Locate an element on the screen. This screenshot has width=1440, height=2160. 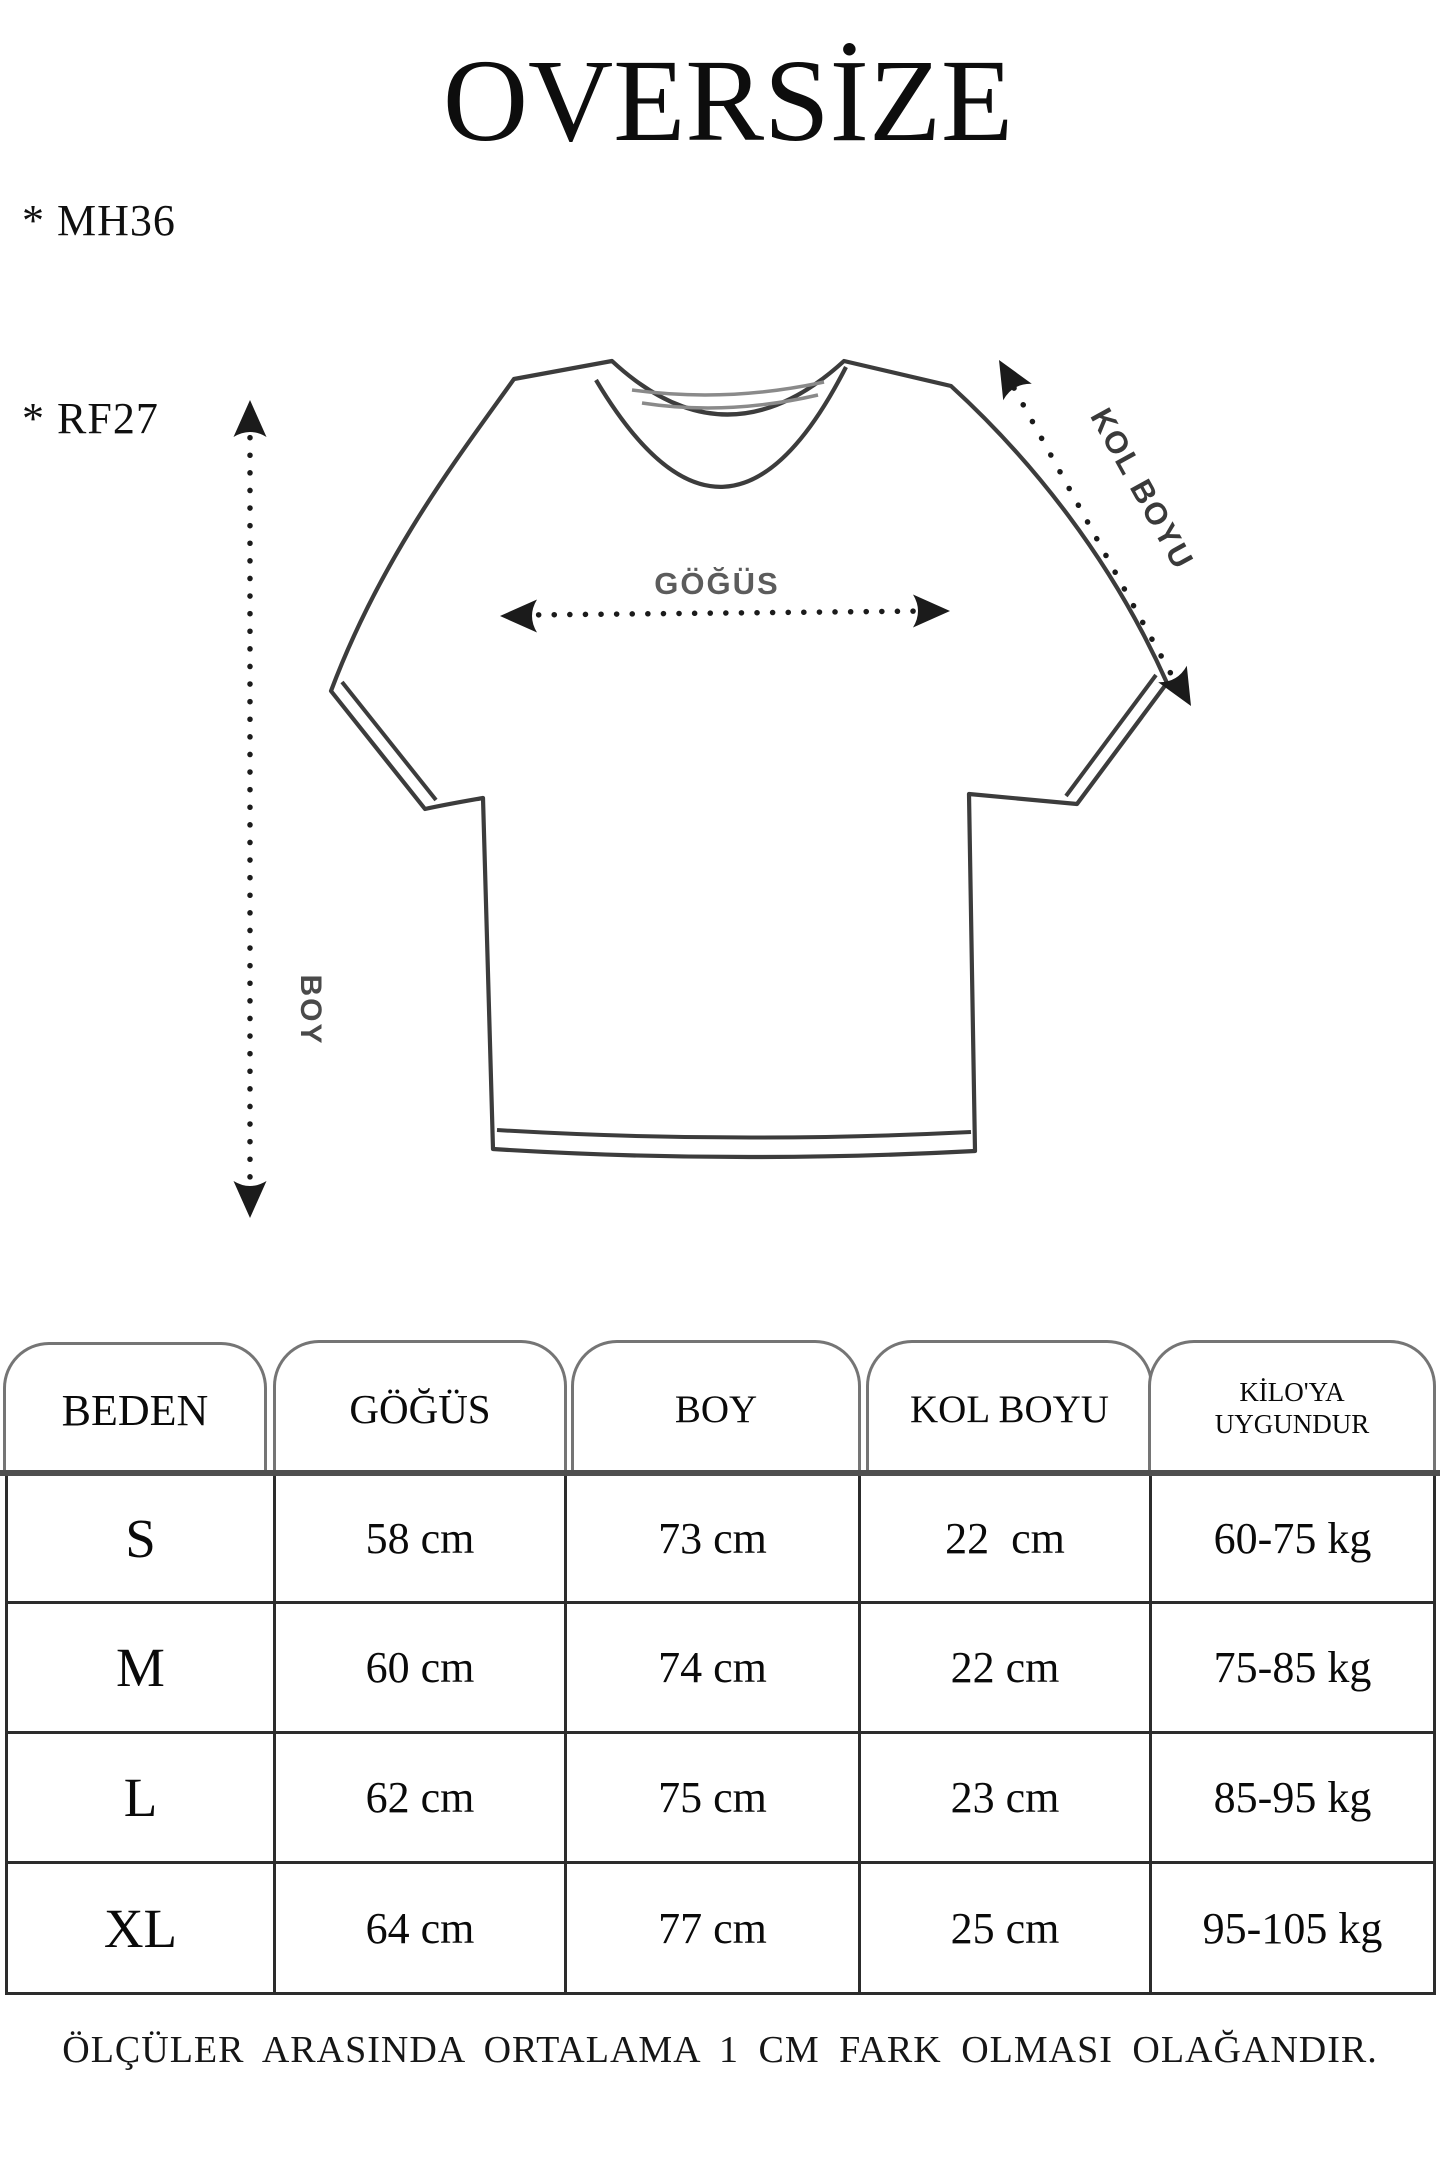
header-label-gogus: GÖĞÜS is located at coordinates (420, 1409).